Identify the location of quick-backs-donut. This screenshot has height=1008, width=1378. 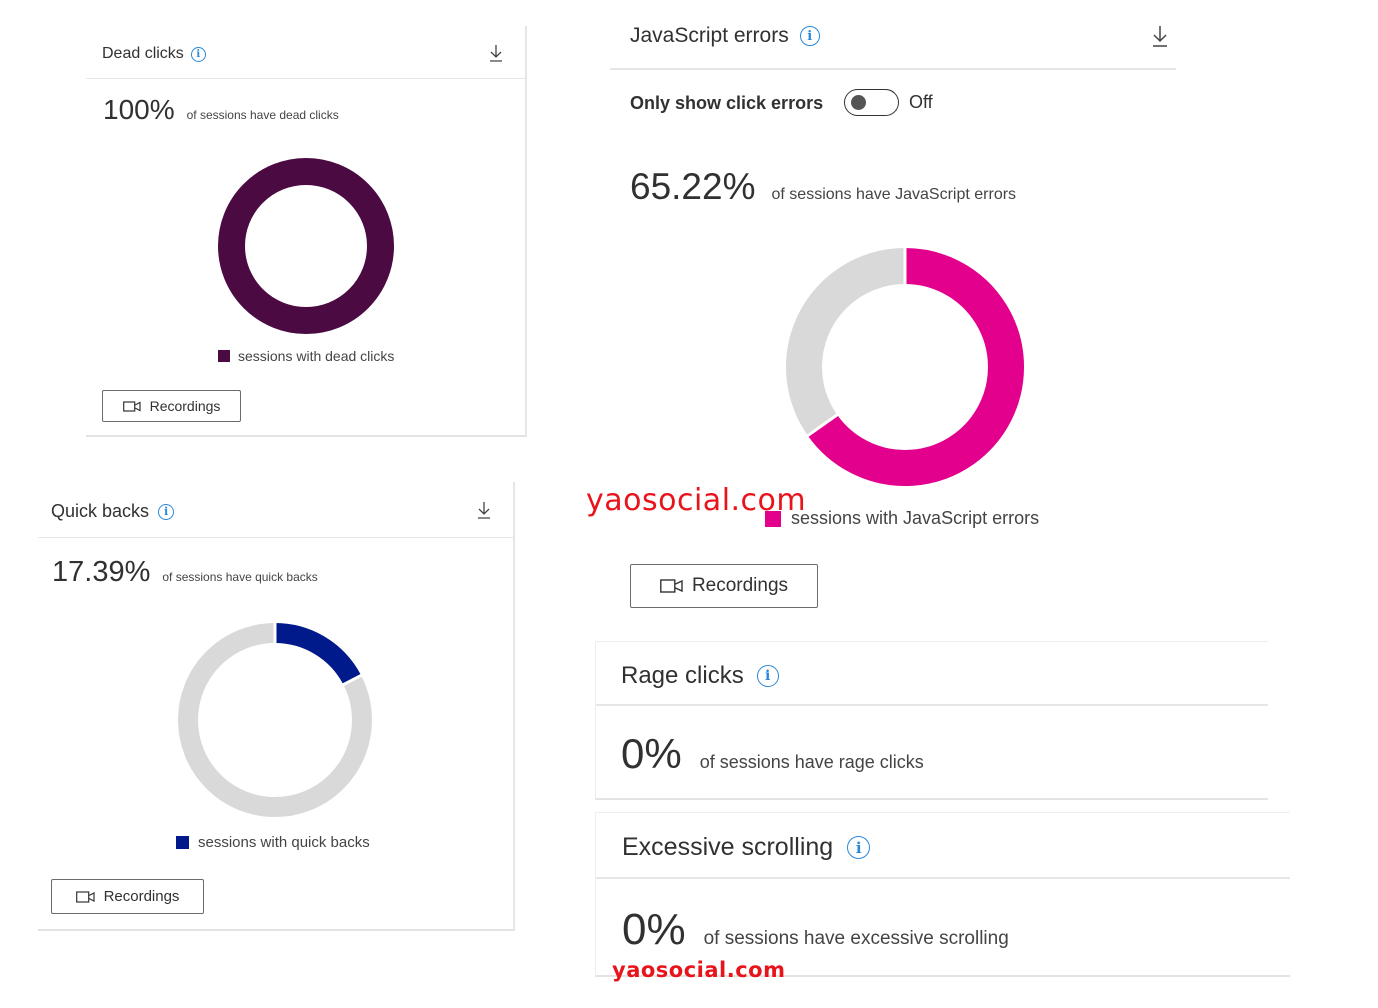
(275, 719).